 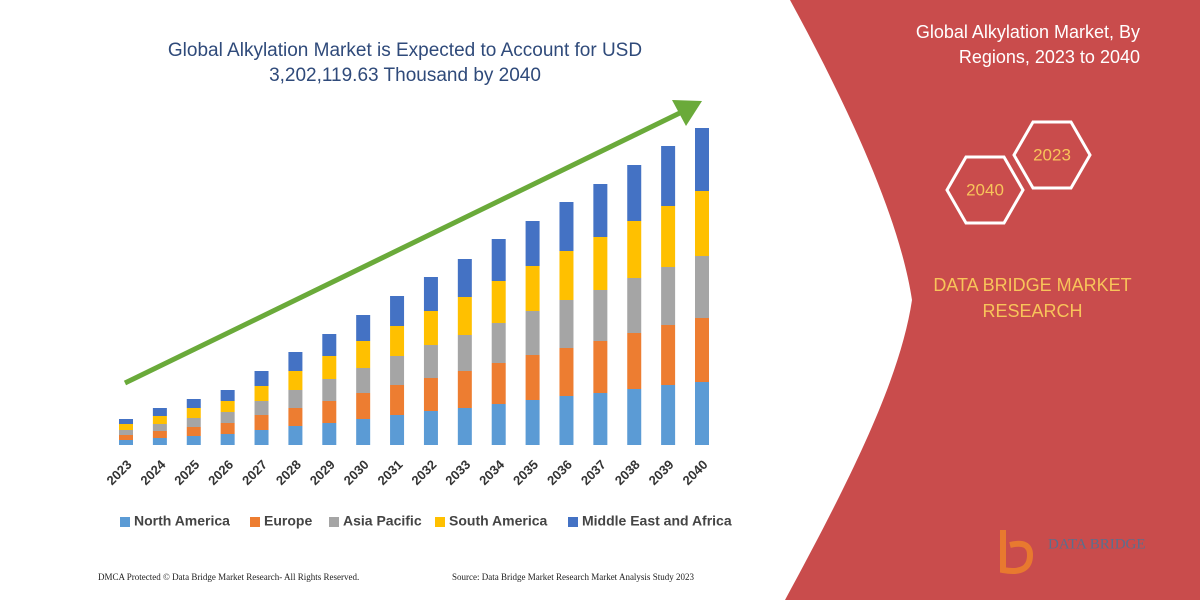 I want to click on hex-label: 2040, so click(x=985, y=189).